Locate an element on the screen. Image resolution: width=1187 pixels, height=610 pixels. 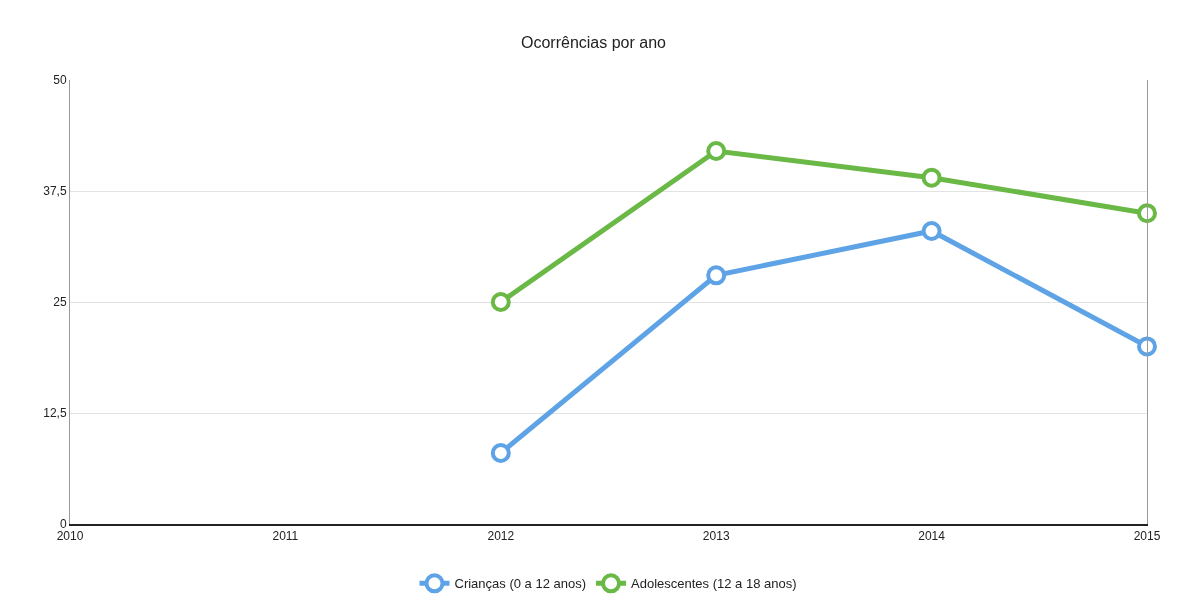
x-tick-label: 2013 is located at coordinates (716, 536).